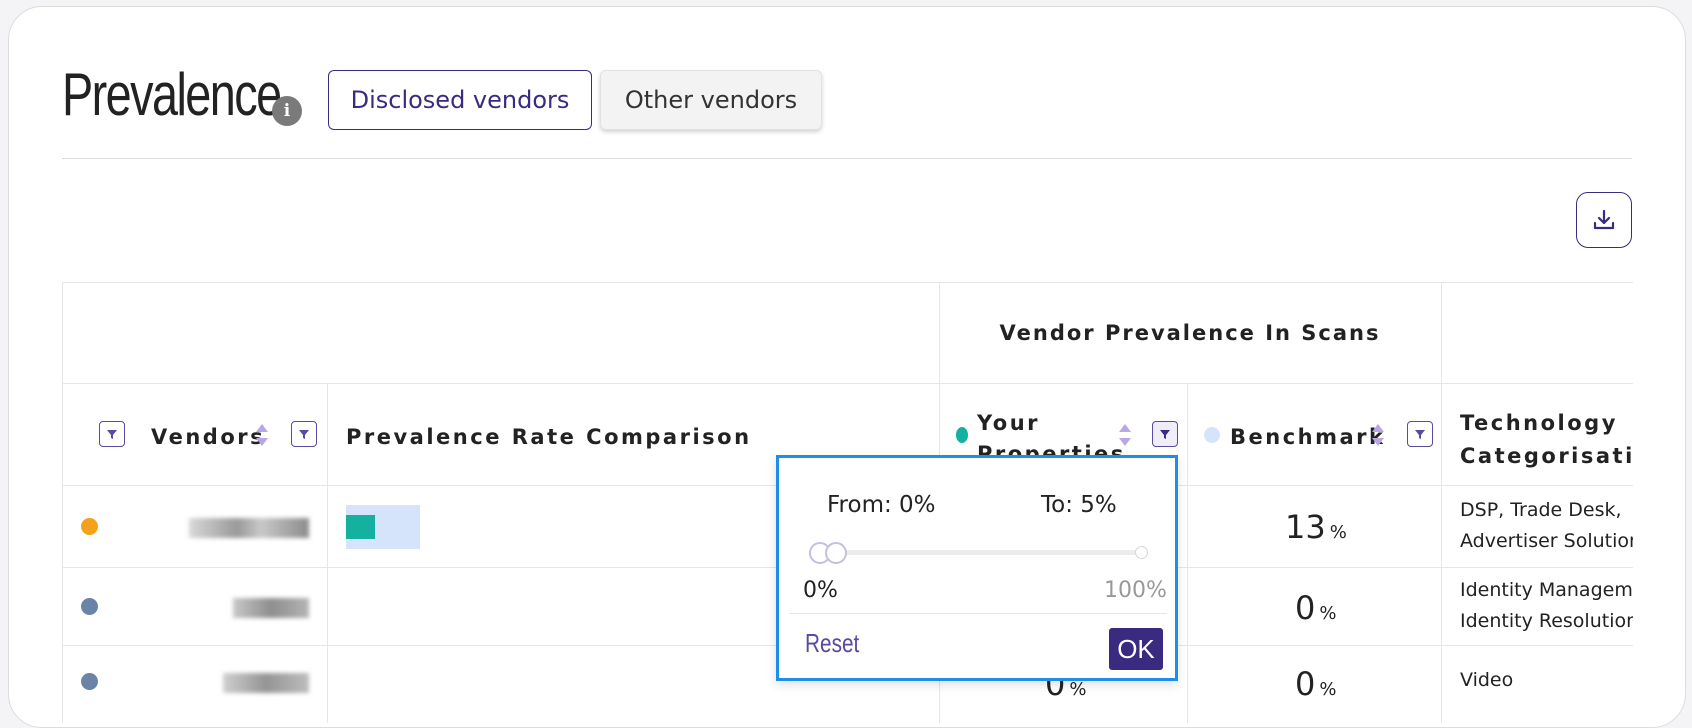 The height and width of the screenshot is (728, 1692). What do you see at coordinates (1136, 649) in the screenshot?
I see `ok-button: OK` at bounding box center [1136, 649].